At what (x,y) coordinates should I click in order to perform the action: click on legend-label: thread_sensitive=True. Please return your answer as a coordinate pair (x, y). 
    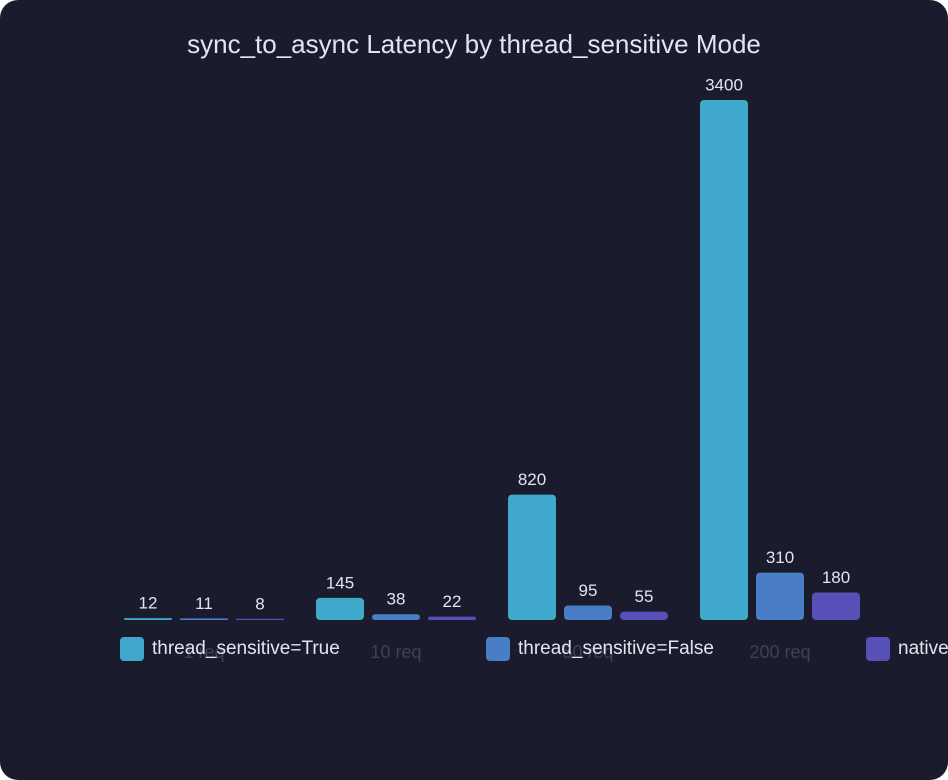
    Looking at the image, I should click on (246, 648).